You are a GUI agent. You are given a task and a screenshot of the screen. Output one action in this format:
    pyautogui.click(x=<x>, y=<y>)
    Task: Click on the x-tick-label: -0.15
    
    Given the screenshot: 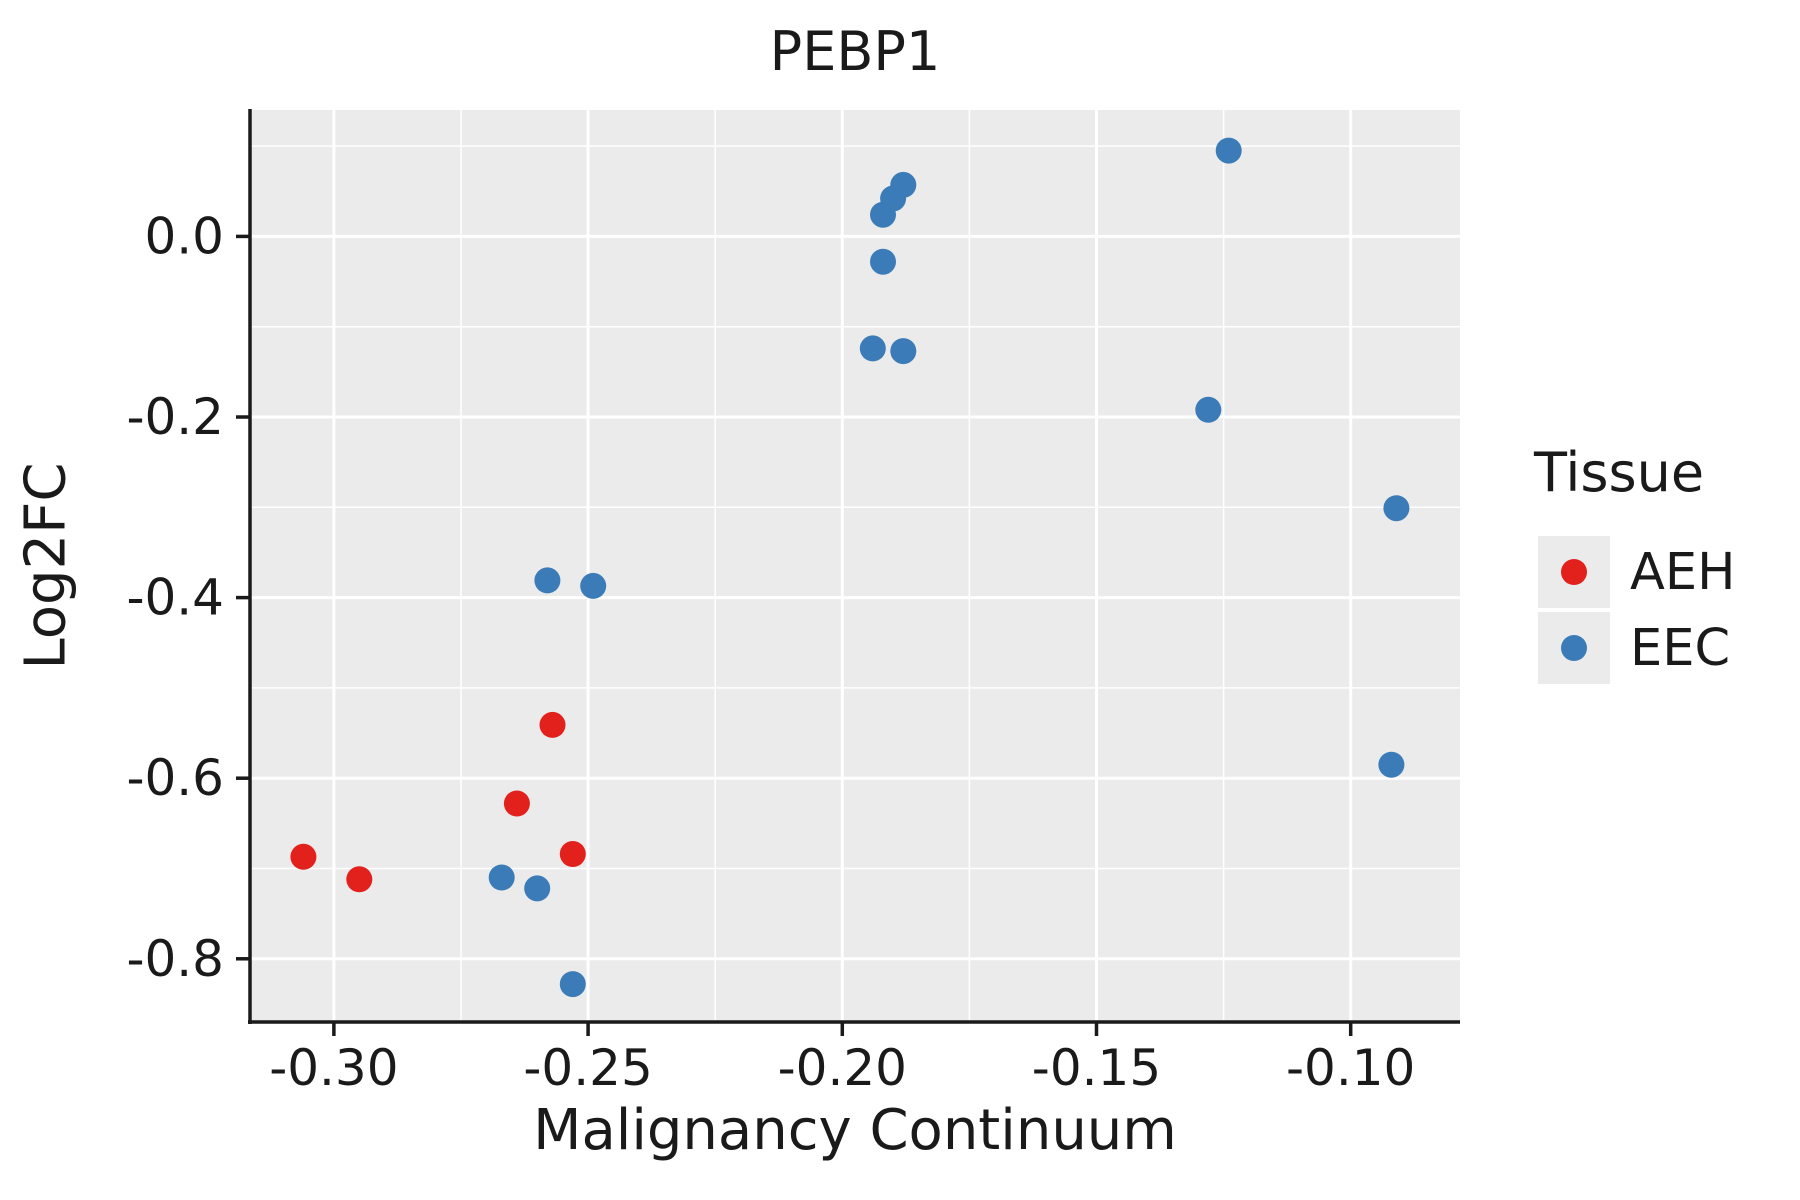 What is the action you would take?
    pyautogui.click(x=1096, y=1068)
    